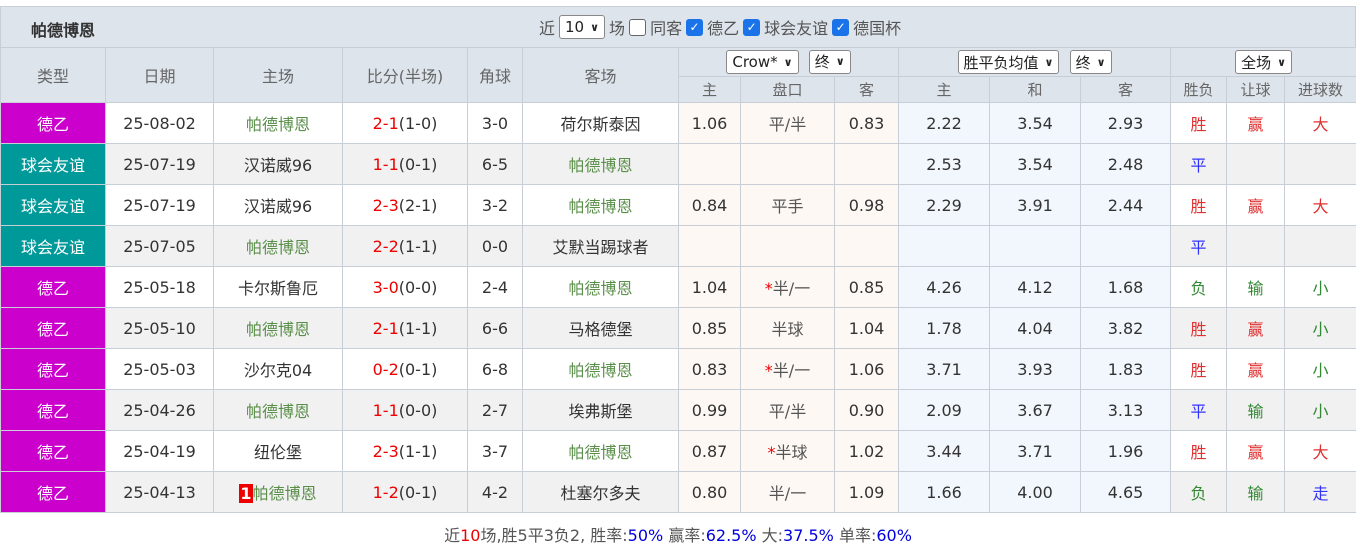 This screenshot has height=546, width=1356. What do you see at coordinates (841, 27) in the screenshot?
I see `league-checkbox-cup: ✓` at bounding box center [841, 27].